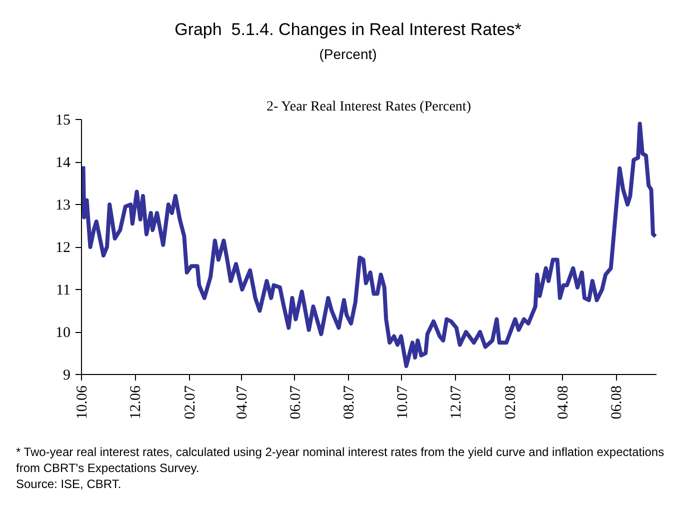 This screenshot has height=519, width=696. What do you see at coordinates (66, 376) in the screenshot?
I see `y-tick-label: 9` at bounding box center [66, 376].